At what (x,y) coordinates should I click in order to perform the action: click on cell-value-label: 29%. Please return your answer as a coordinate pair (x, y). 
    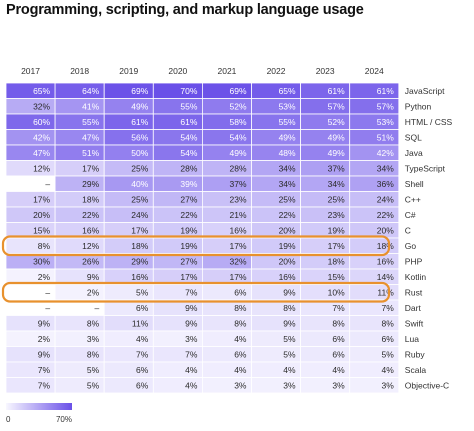
    Looking at the image, I should click on (139, 261).